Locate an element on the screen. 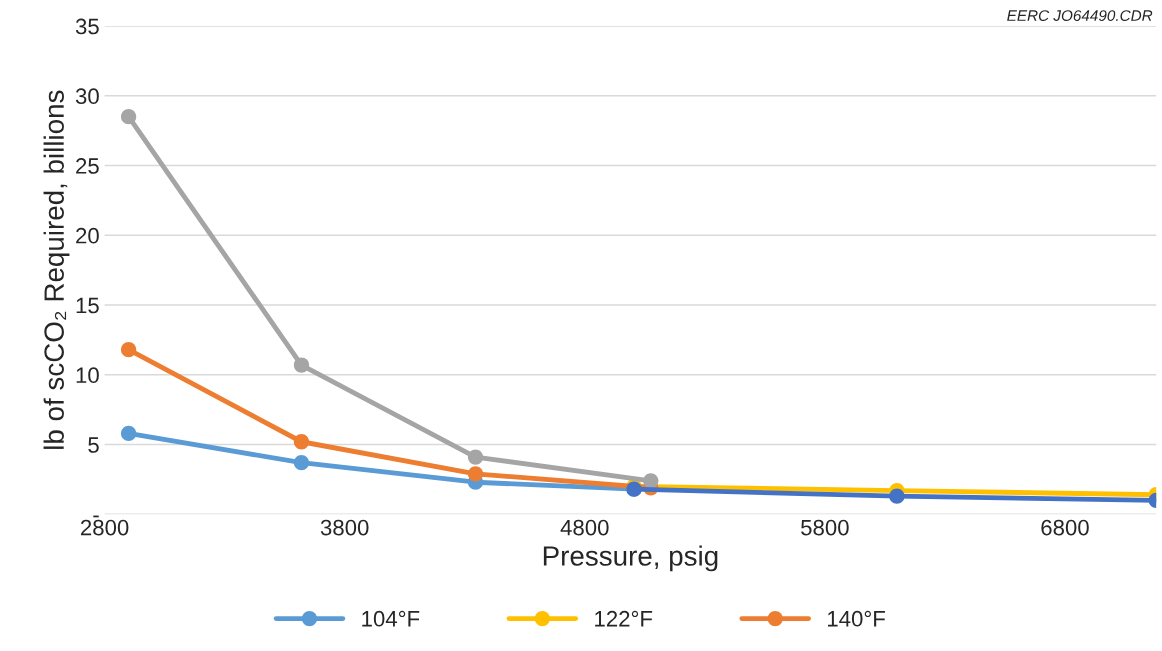 The width and height of the screenshot is (1162, 651). legend-label: 104°F is located at coordinates (391, 618).